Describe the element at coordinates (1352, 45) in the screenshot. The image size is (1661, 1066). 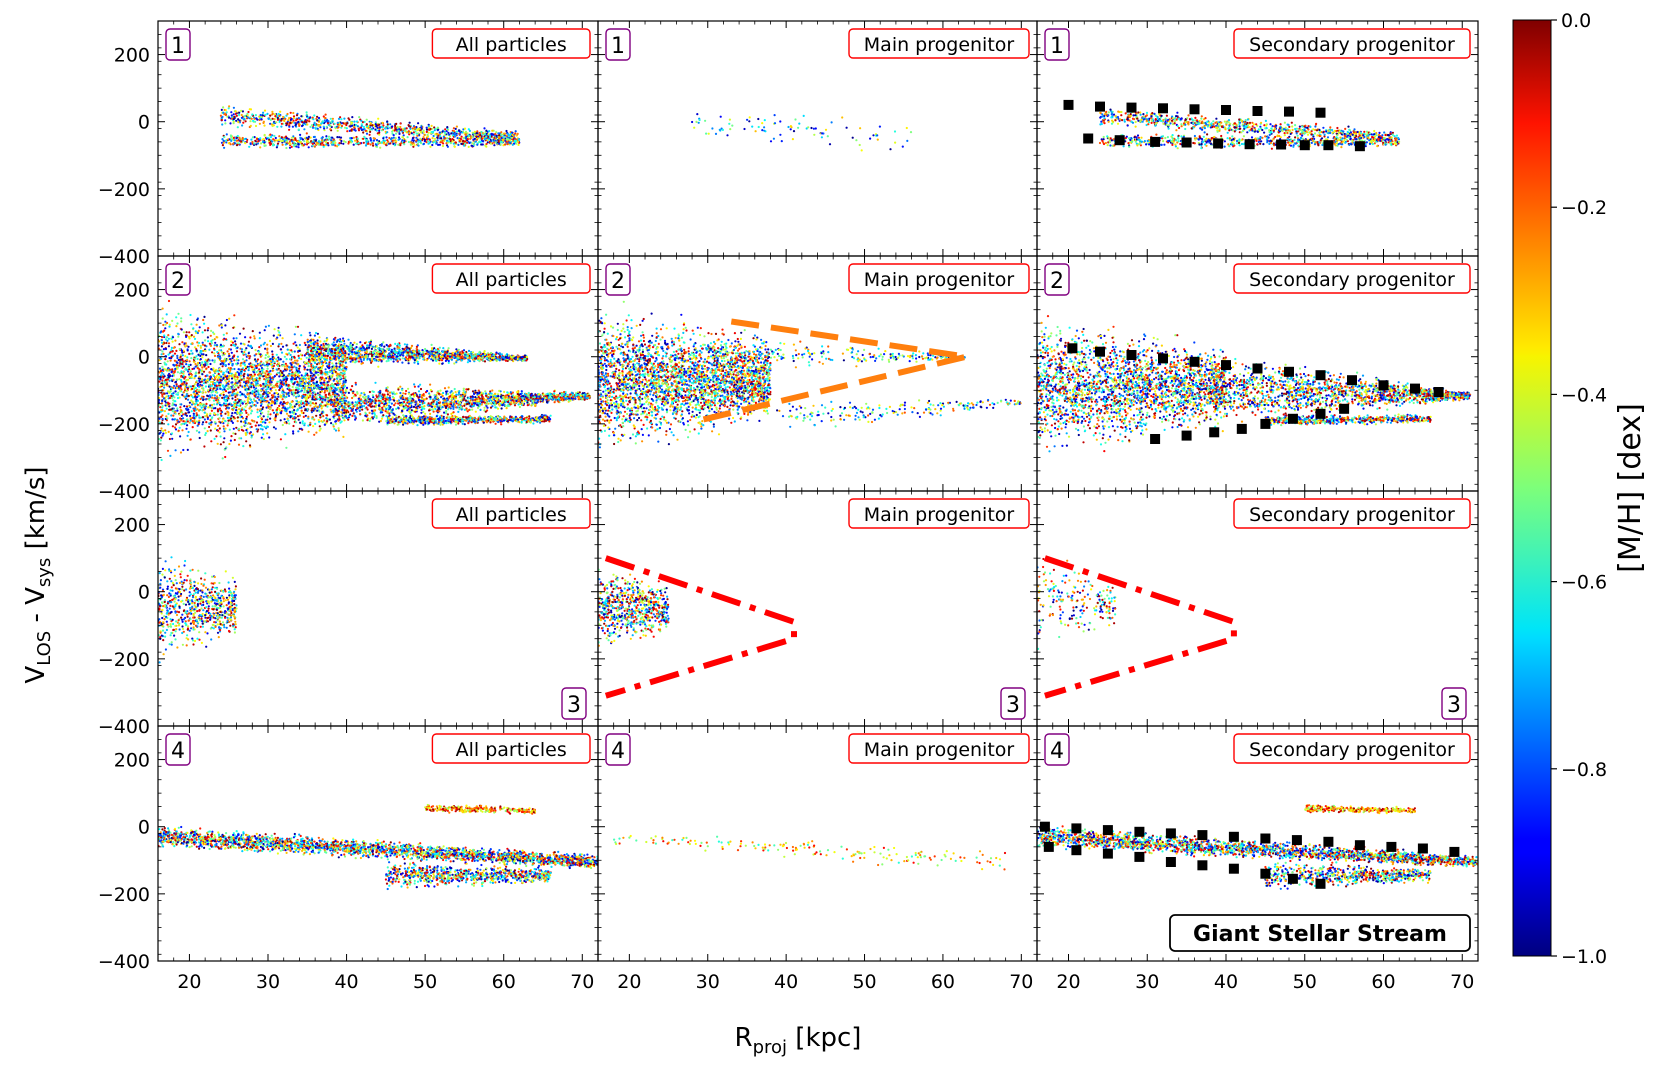
I see `panel-title: Secondary progenitor` at that location.